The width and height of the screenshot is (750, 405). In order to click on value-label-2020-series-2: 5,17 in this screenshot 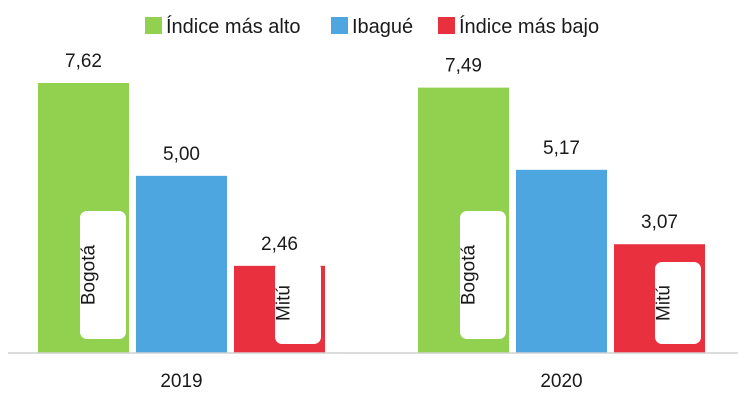, I will do `click(561, 148)`.